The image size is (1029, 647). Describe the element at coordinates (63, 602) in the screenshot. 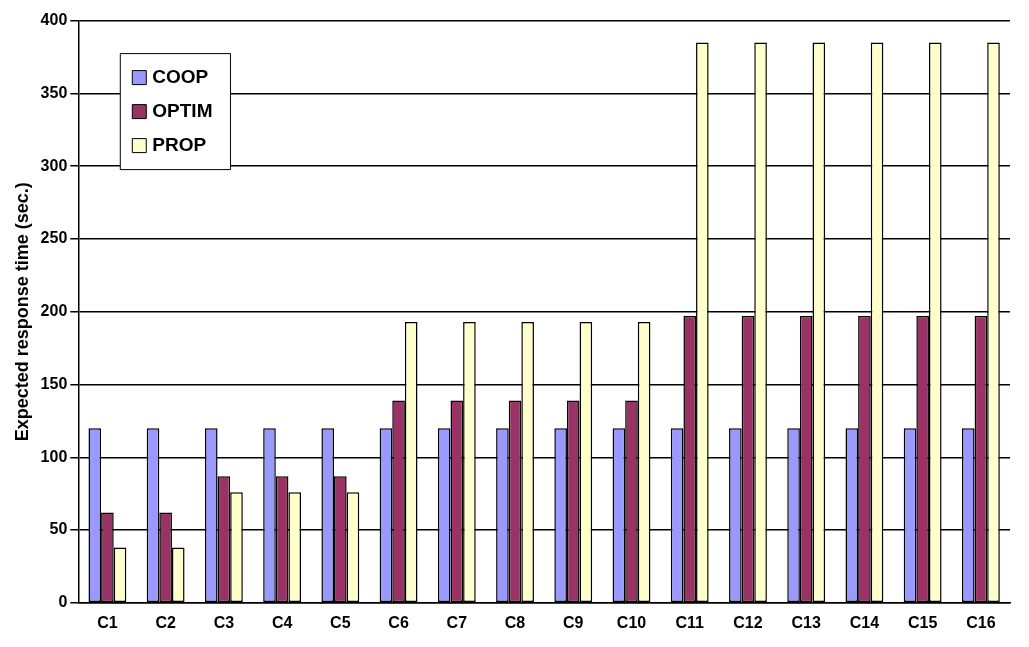

I see `y-tick-label: 0` at that location.